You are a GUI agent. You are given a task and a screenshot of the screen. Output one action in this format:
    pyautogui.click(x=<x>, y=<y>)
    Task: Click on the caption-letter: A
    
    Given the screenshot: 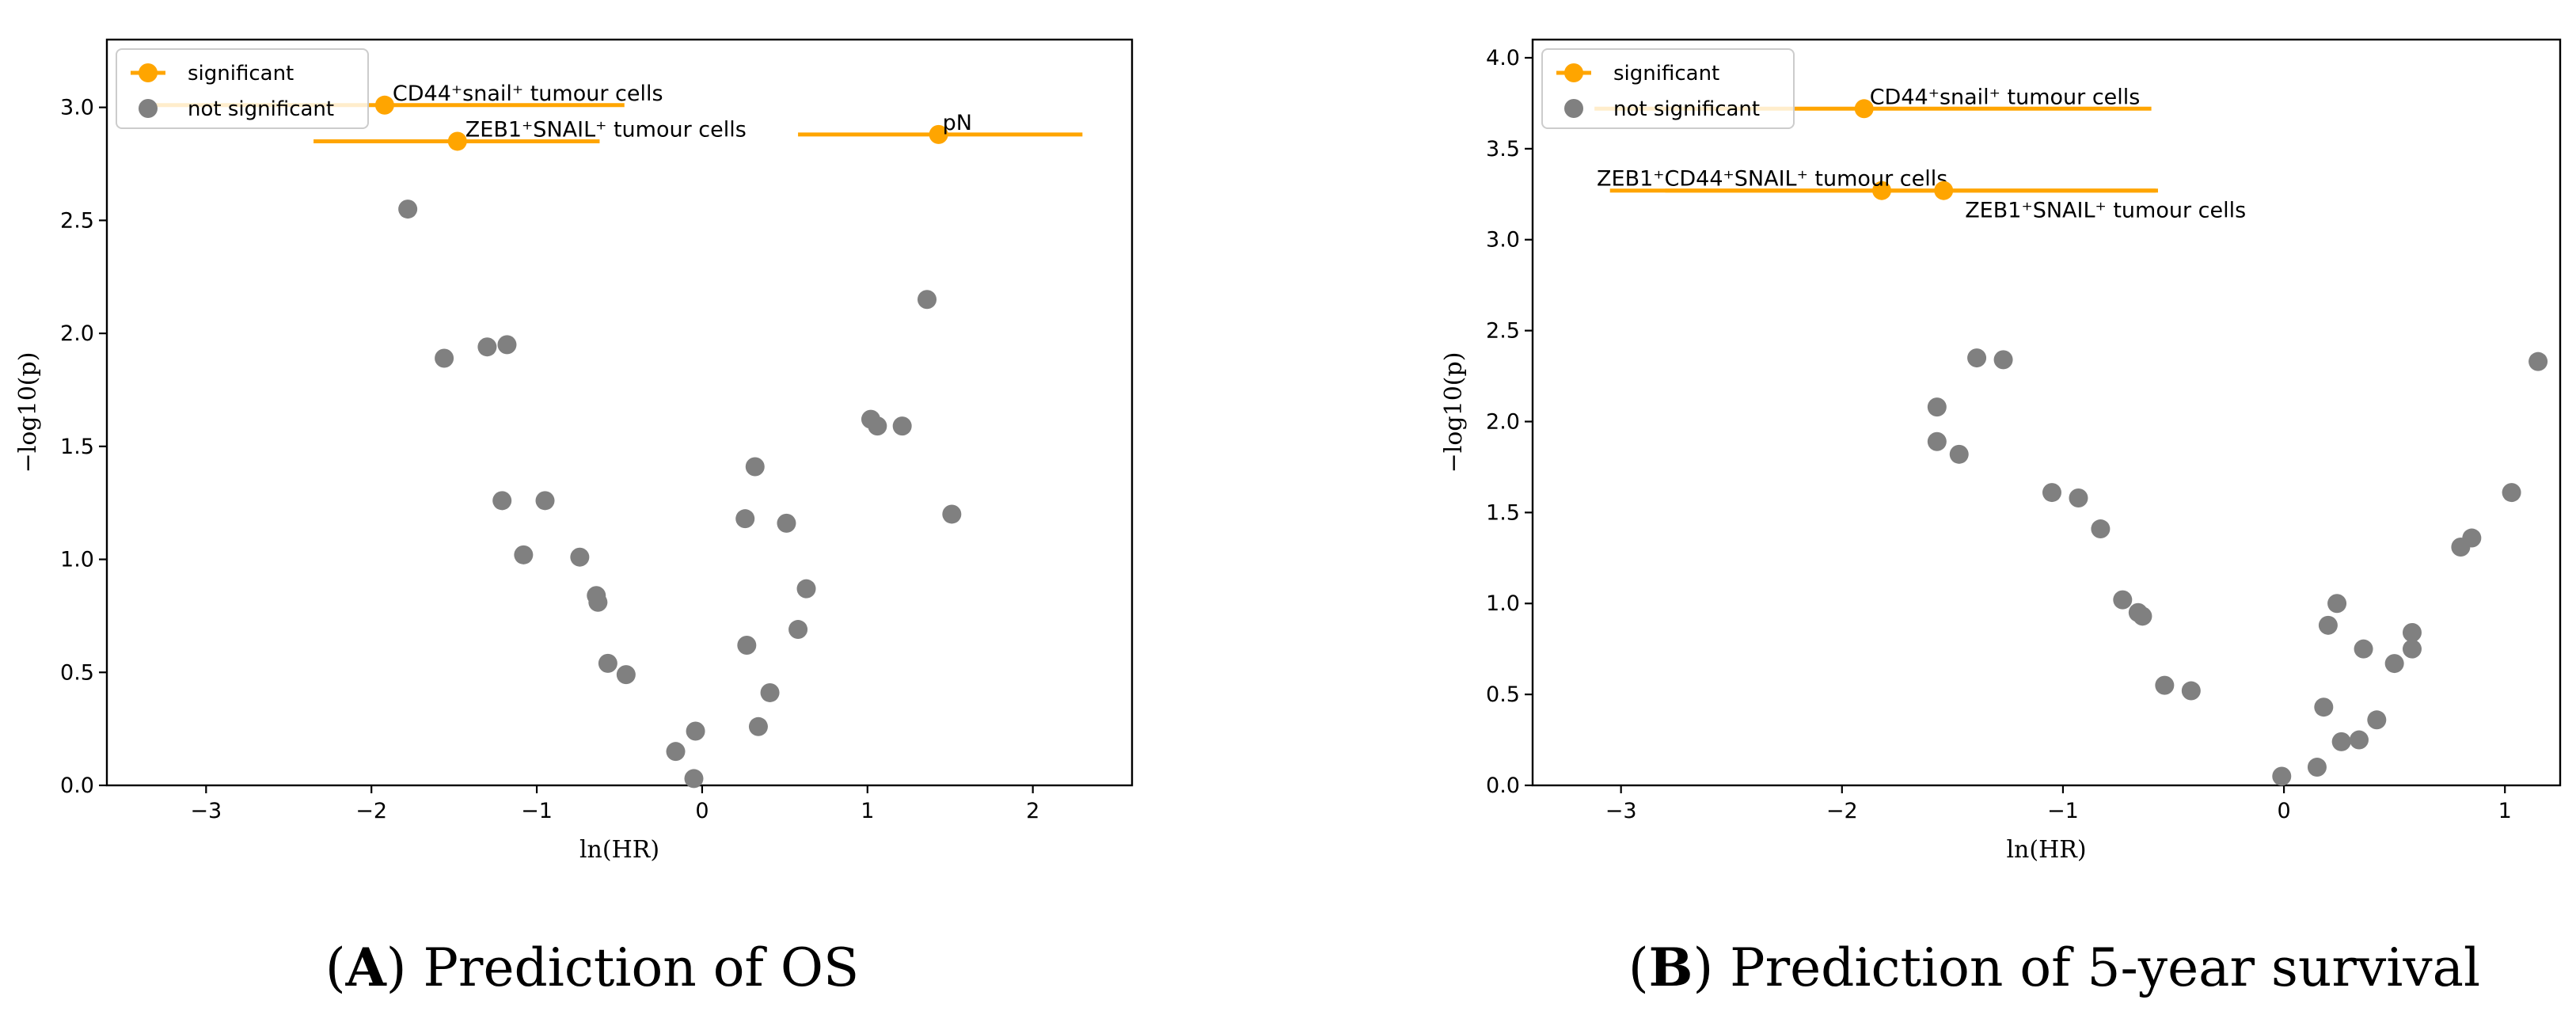 What is the action you would take?
    pyautogui.click(x=366, y=967)
    